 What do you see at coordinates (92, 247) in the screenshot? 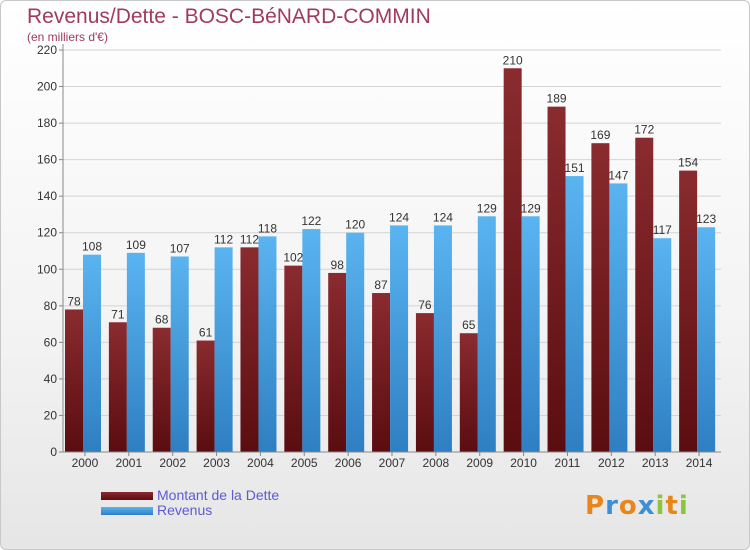
I see `data-label: 108` at bounding box center [92, 247].